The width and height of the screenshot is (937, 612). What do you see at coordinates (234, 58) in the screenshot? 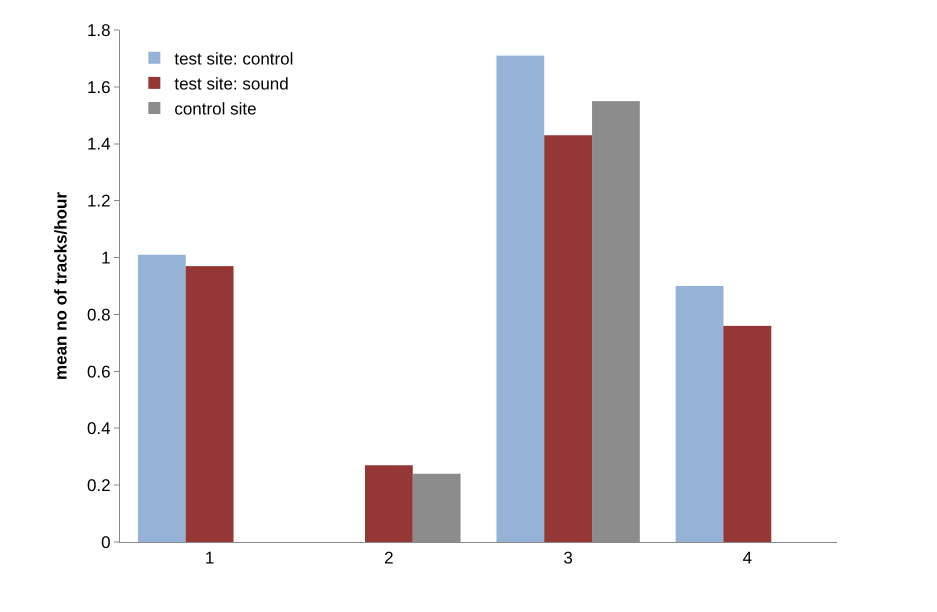
I see `legend-label: test site: control` at bounding box center [234, 58].